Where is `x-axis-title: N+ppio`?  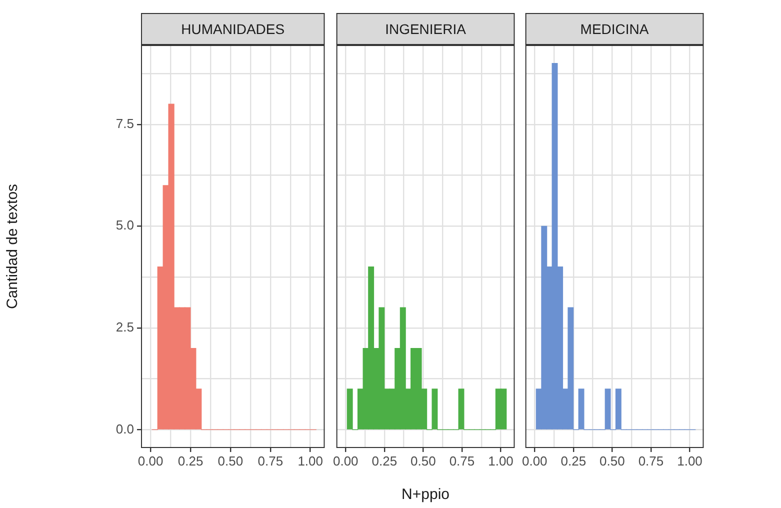 x-axis-title: N+ppio is located at coordinates (426, 495).